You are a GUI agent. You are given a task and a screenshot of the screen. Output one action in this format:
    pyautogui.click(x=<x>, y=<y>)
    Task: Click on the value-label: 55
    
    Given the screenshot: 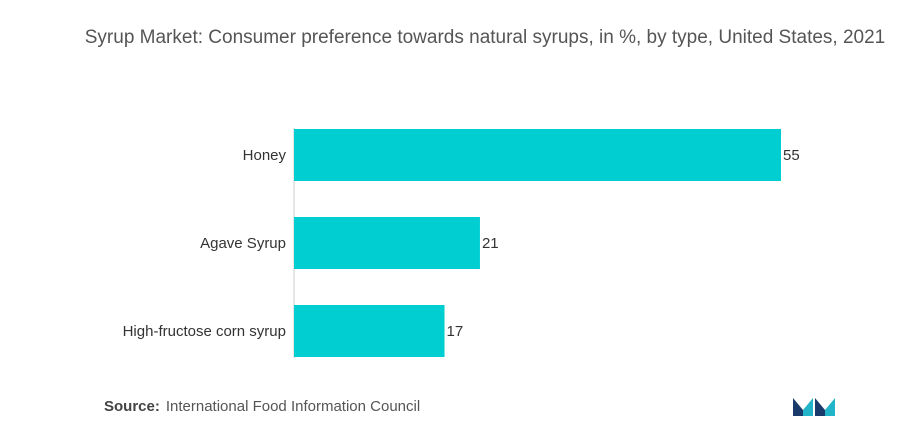 What is the action you would take?
    pyautogui.click(x=791, y=155)
    